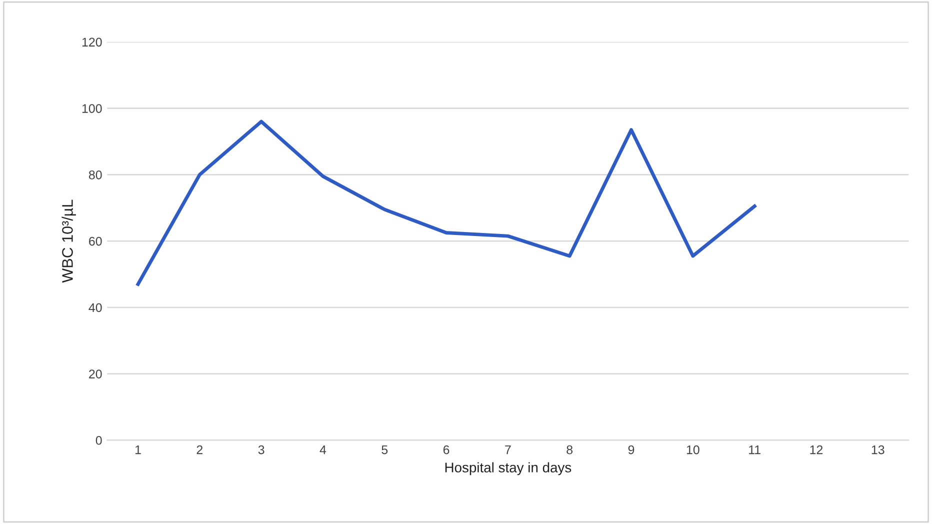  I want to click on x-tick-label: 10, so click(693, 449).